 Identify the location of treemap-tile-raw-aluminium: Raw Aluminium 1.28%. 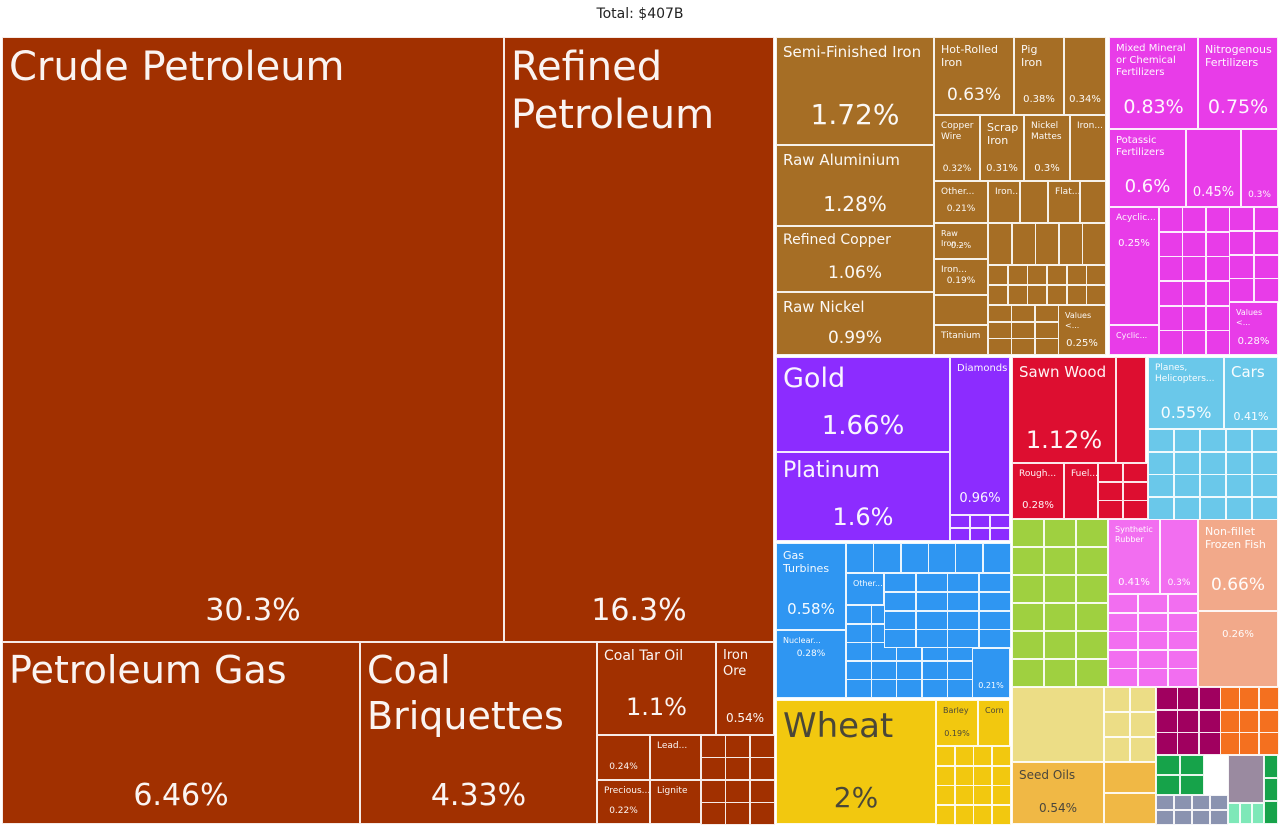
(855, 185).